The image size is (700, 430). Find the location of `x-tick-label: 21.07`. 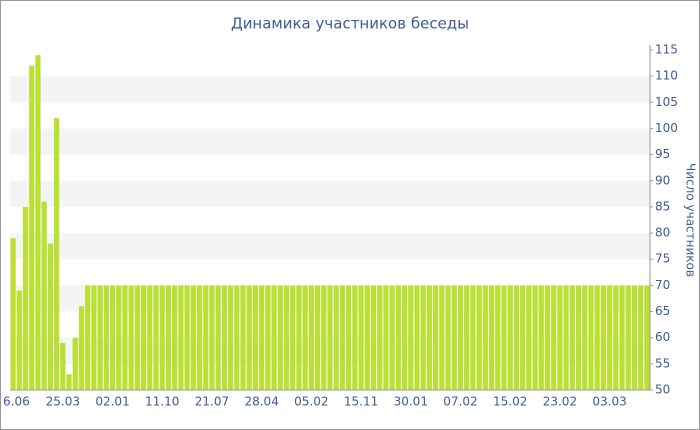

x-tick-label: 21.07 is located at coordinates (212, 402).